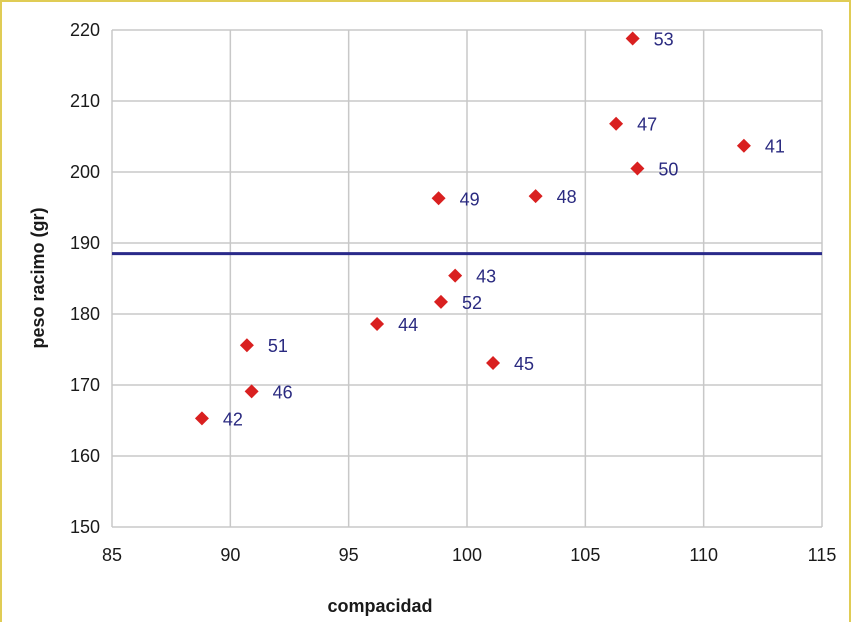 The width and height of the screenshot is (851, 622). I want to click on frame-border-top, so click(425, 1).